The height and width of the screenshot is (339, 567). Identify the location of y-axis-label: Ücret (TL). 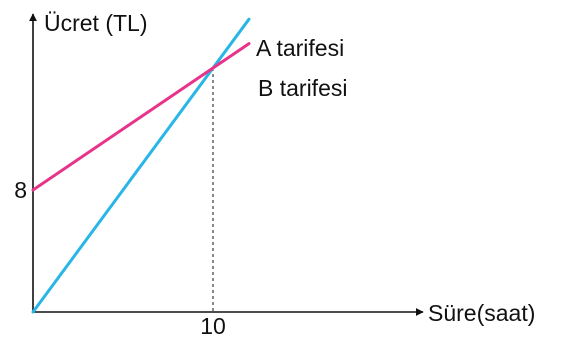
(96, 23).